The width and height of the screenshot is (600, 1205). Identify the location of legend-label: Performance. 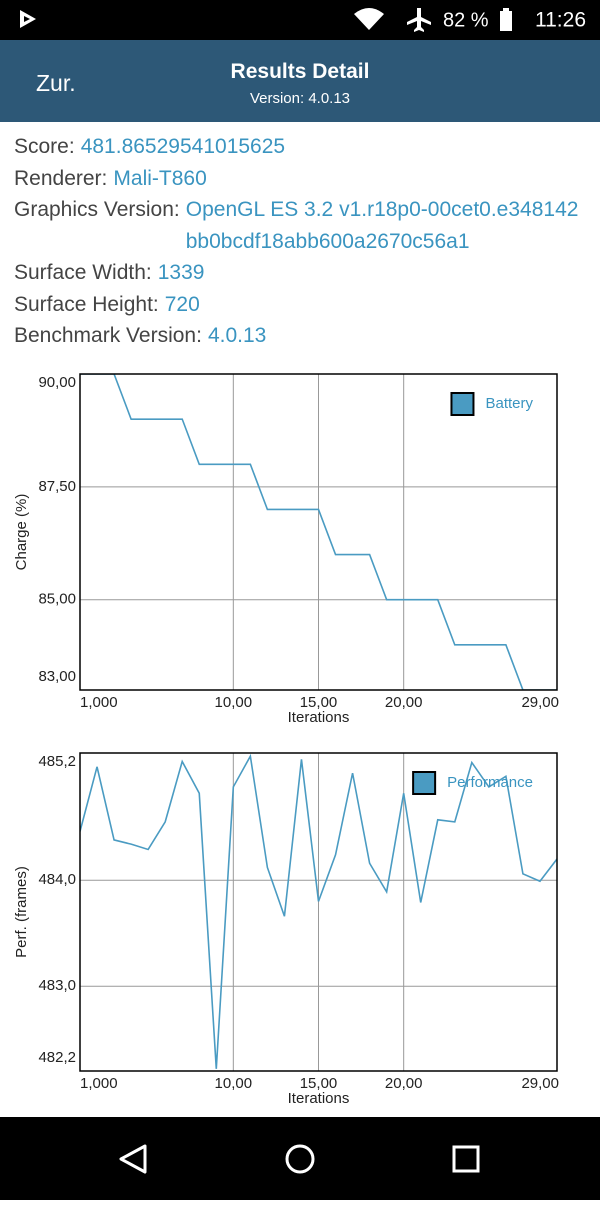
(490, 782).